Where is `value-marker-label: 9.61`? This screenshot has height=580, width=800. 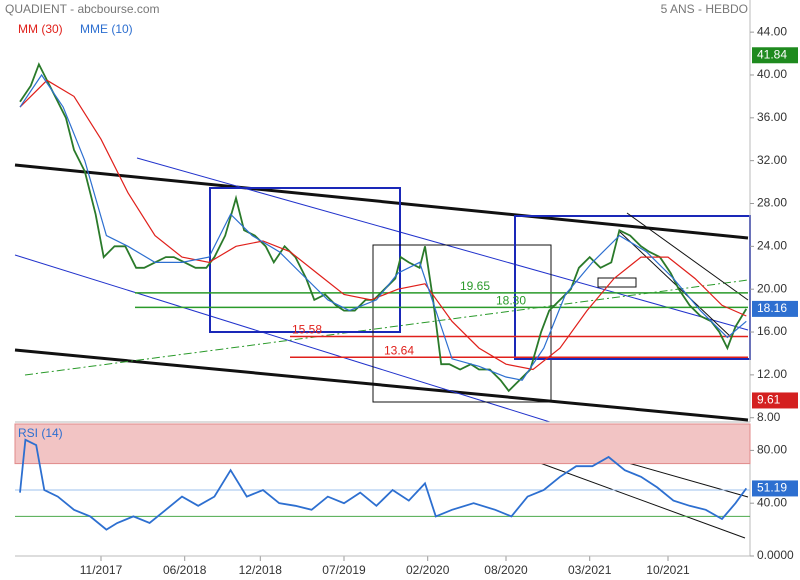
value-marker-label: 9.61 is located at coordinates (769, 400).